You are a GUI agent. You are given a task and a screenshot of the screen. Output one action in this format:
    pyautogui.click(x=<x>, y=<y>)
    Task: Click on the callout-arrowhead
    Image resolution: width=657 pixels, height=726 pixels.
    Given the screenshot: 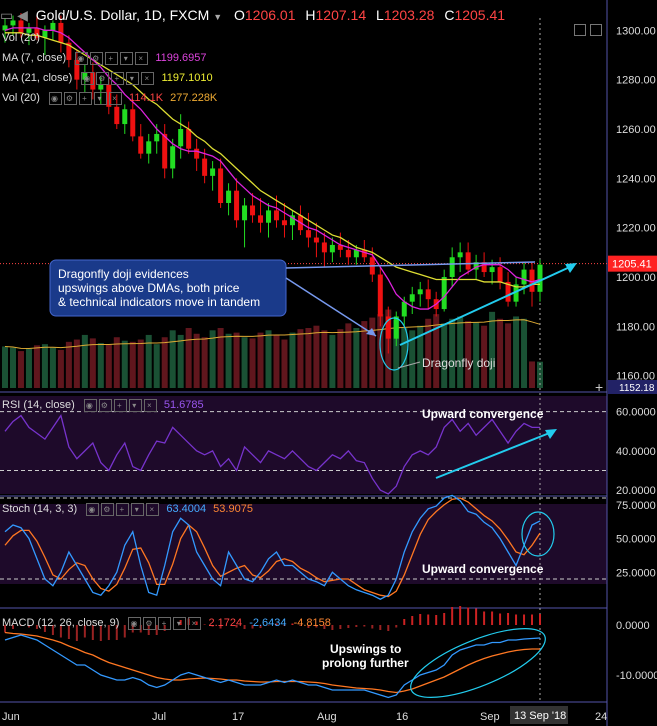 What is the action you would take?
    pyautogui.click(x=371, y=332)
    